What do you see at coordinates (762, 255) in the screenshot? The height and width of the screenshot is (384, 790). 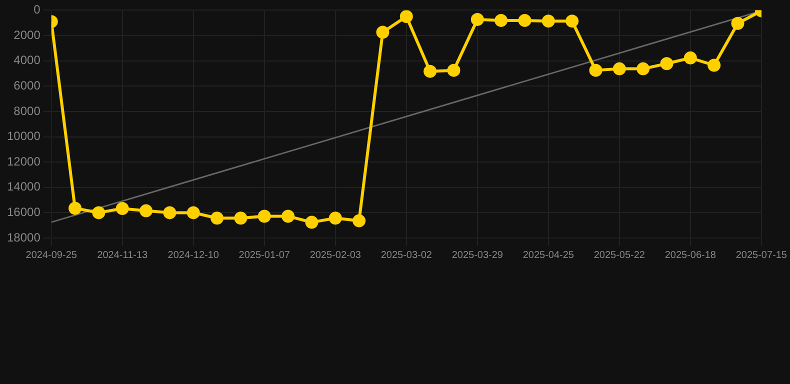 I see `x-tick-label: 2025-07-15` at bounding box center [762, 255].